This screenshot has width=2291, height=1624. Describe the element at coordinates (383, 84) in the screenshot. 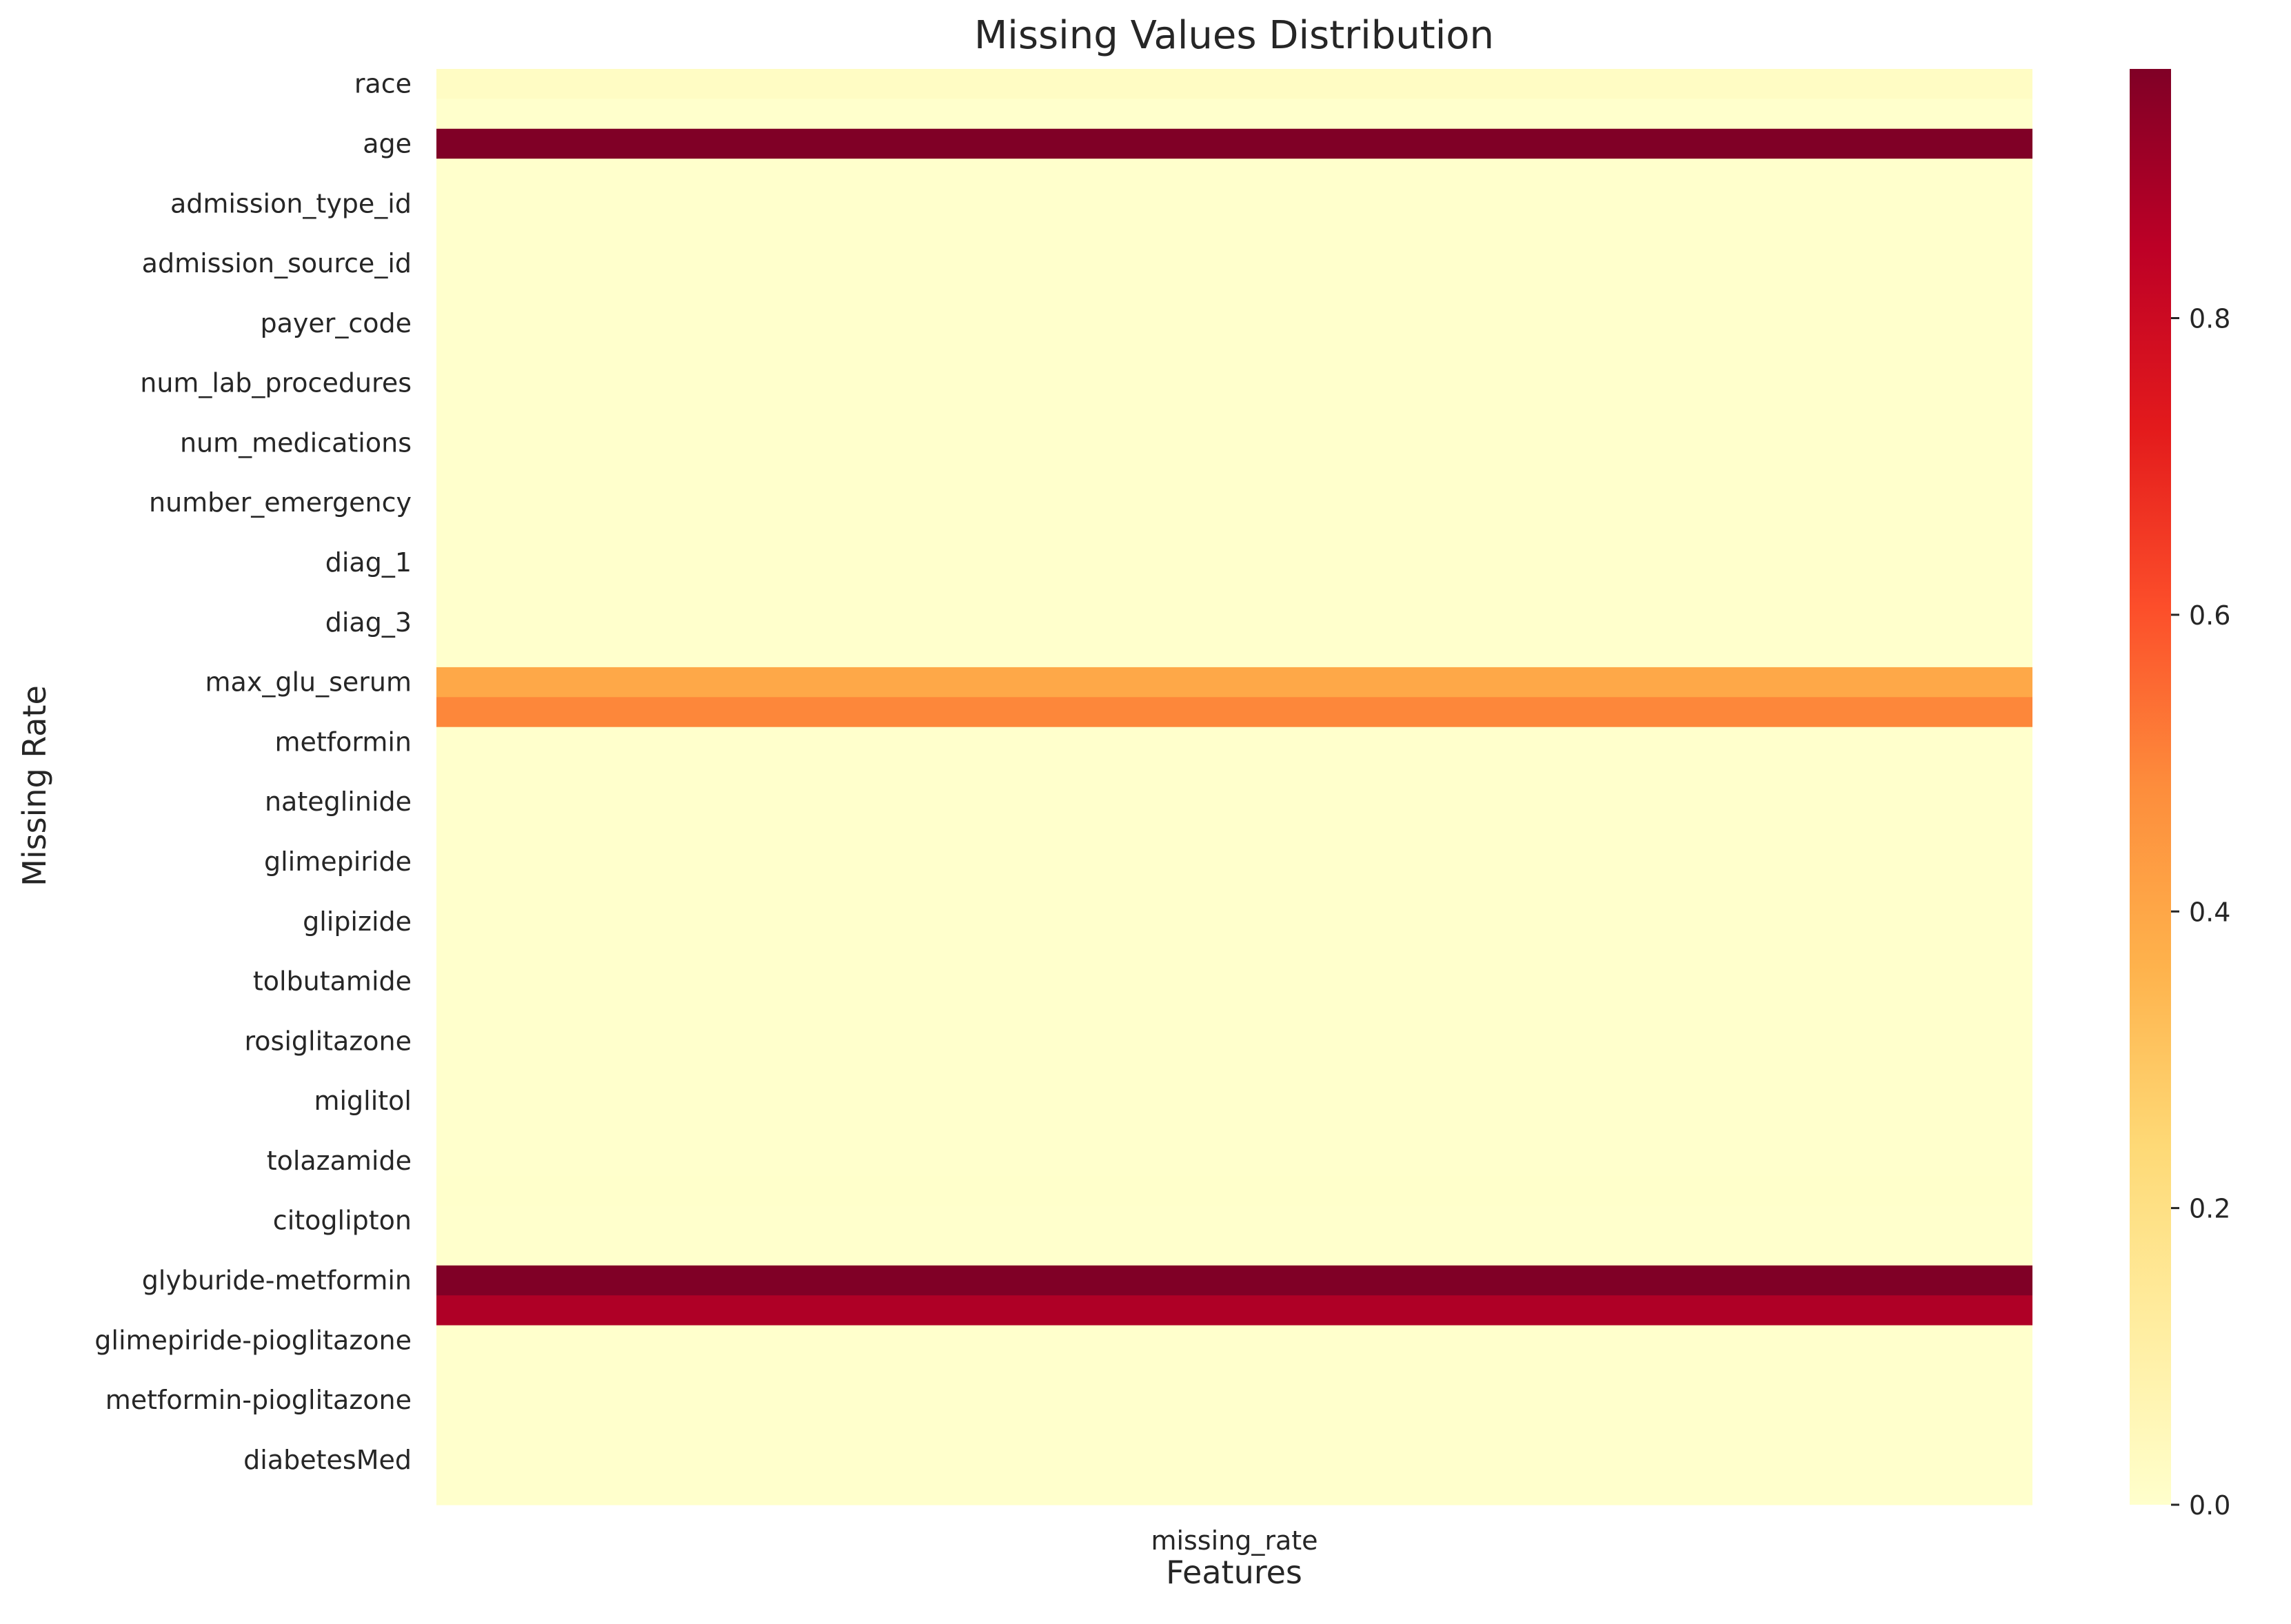

I see `y-tick-label: race` at that location.